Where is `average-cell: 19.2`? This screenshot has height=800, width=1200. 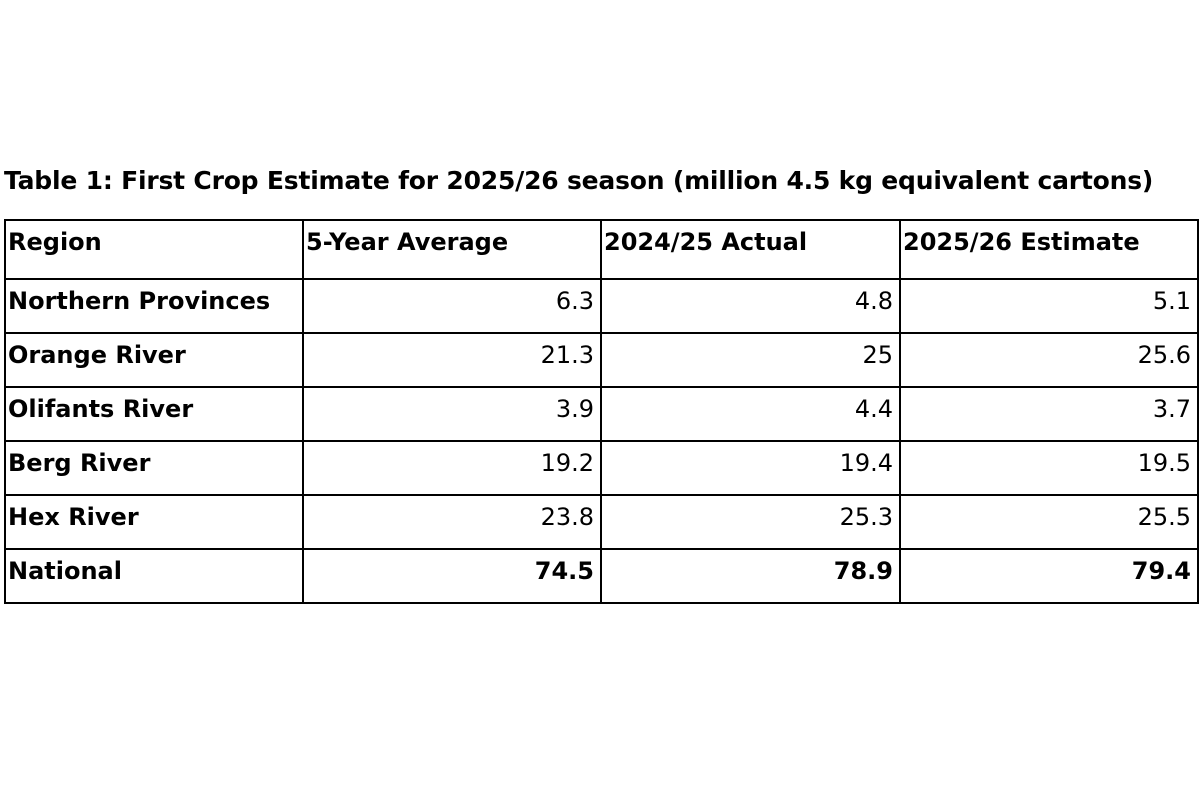 average-cell: 19.2 is located at coordinates (452, 468).